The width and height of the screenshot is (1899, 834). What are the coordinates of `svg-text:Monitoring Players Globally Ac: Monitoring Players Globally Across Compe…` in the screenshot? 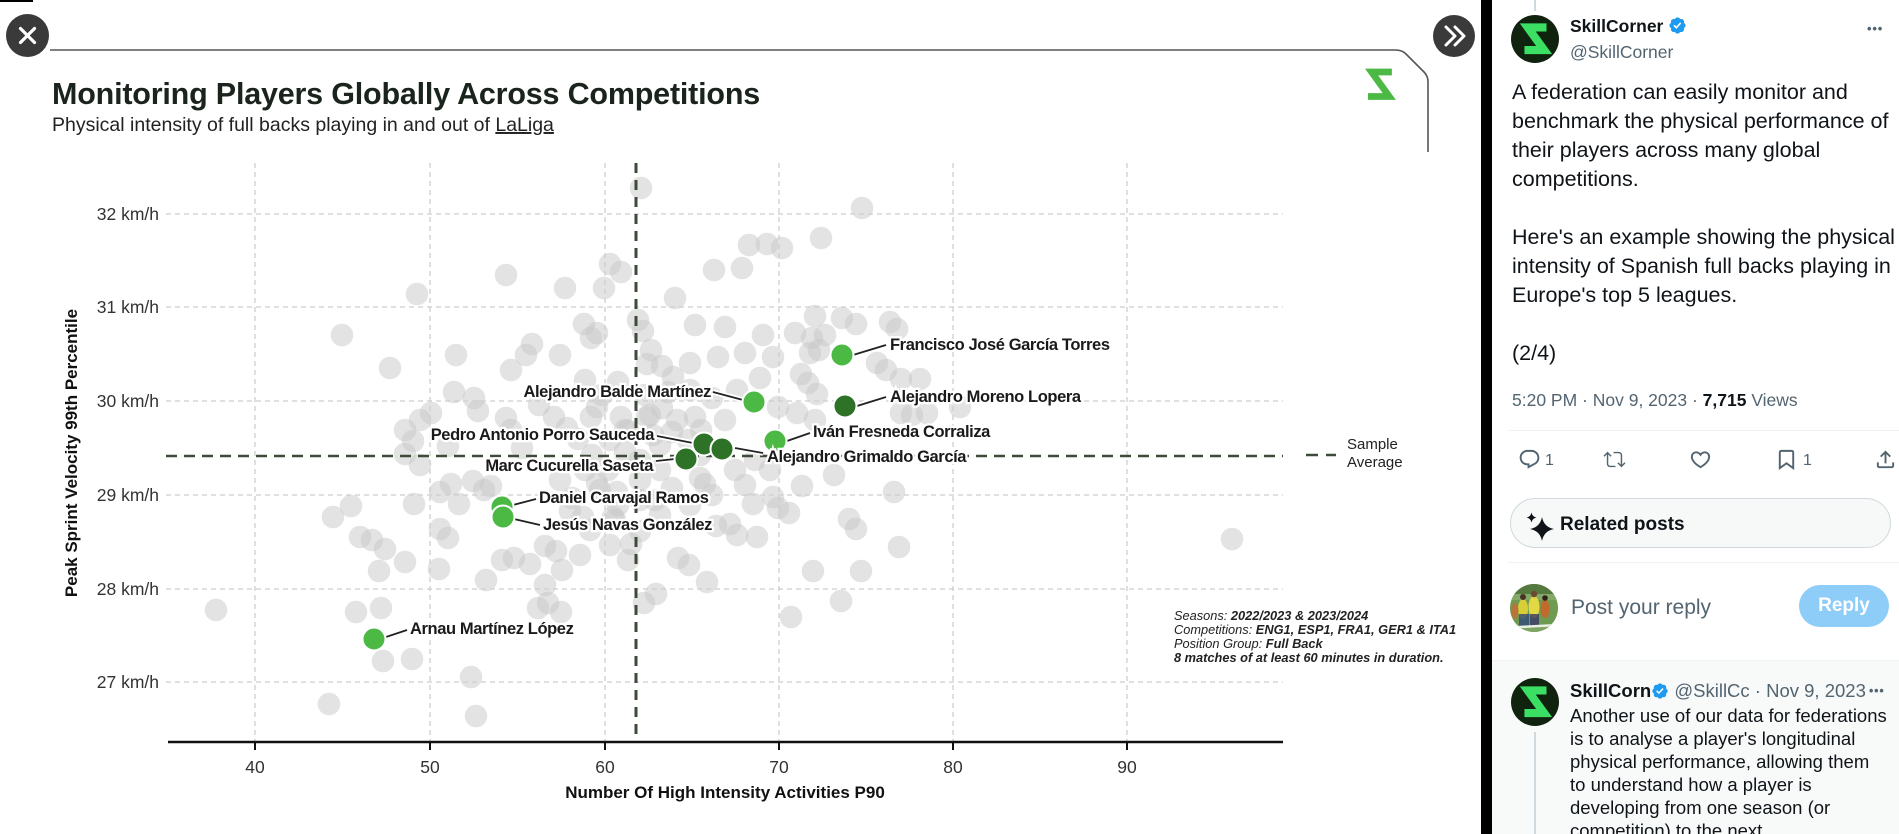 It's located at (406, 94).